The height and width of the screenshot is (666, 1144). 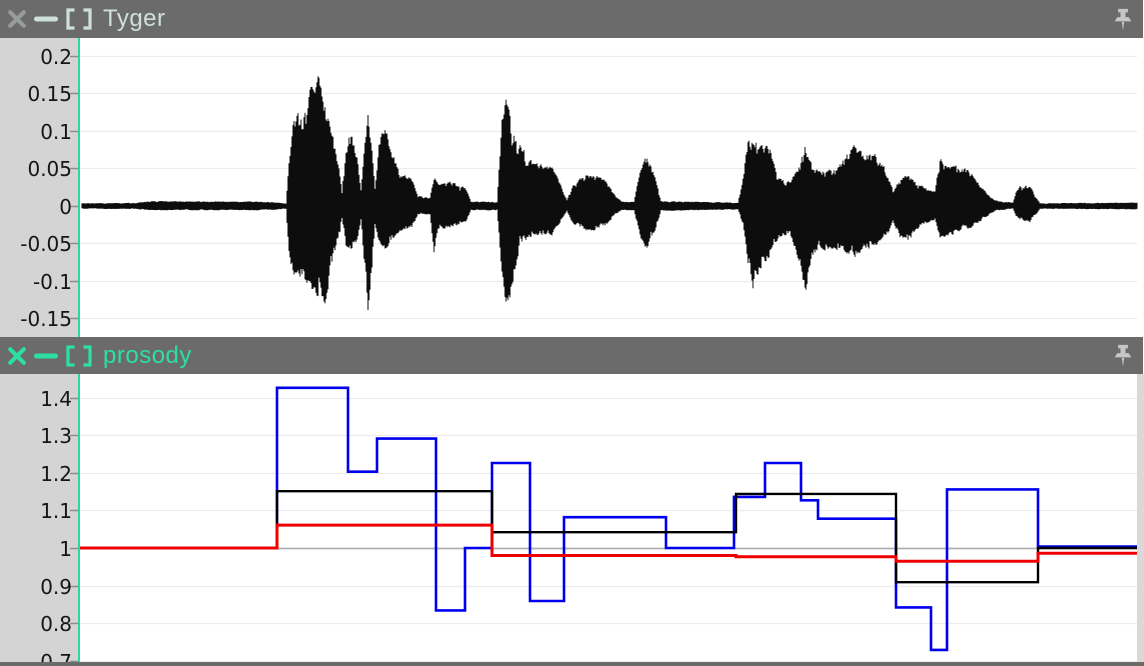 I want to click on tyger-titlebar: Tyger, so click(x=571, y=19).